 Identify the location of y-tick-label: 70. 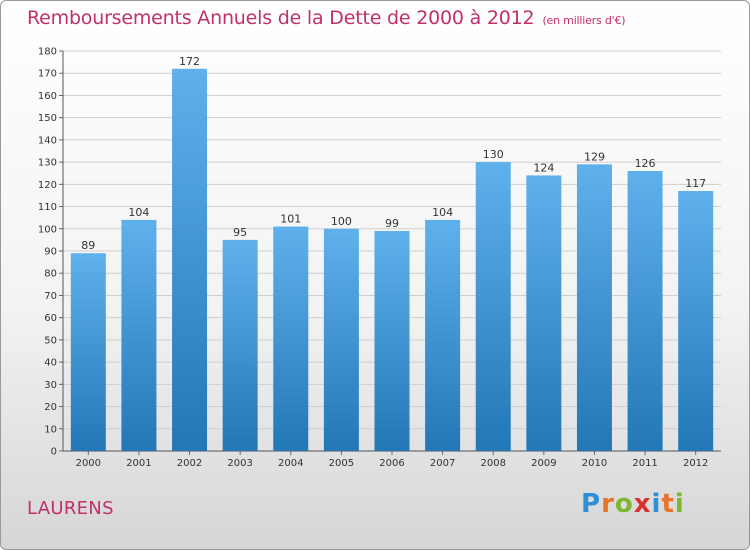
(50, 296).